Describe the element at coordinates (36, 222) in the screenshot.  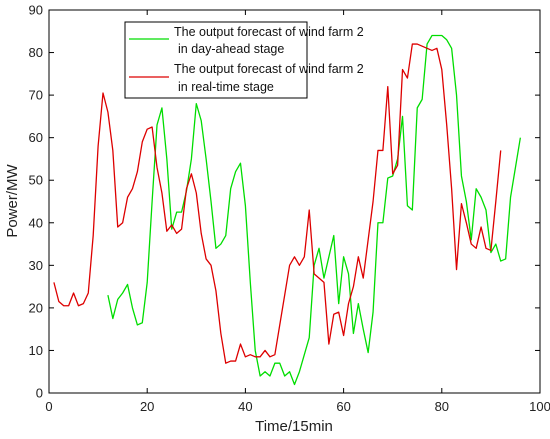
I see `y-tick-label: 40` at that location.